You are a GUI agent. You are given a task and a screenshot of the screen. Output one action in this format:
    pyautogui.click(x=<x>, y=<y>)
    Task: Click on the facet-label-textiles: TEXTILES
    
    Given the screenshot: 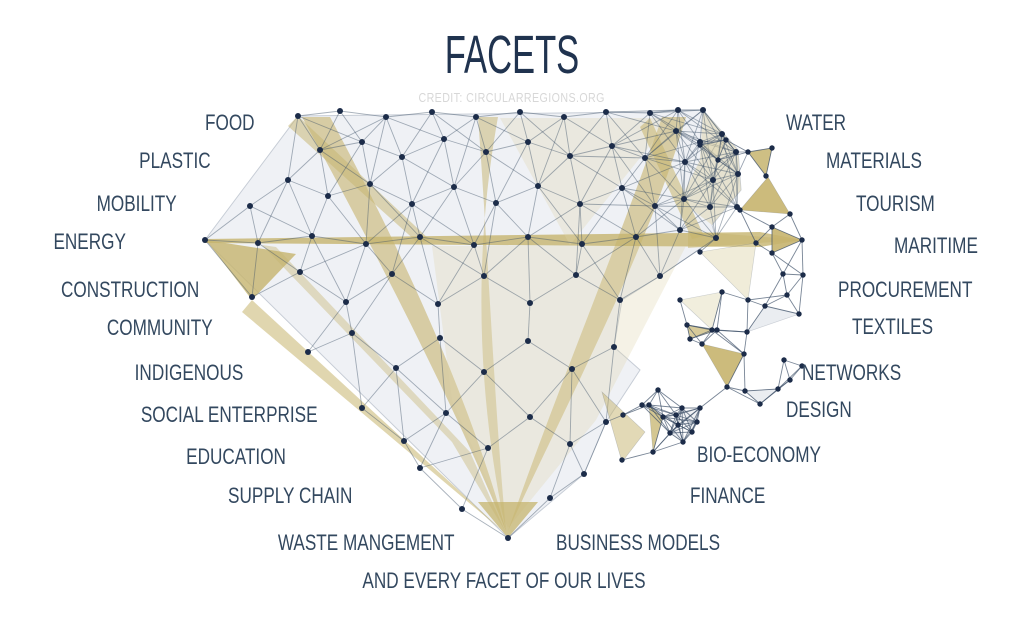 What is the action you would take?
    pyautogui.click(x=893, y=326)
    